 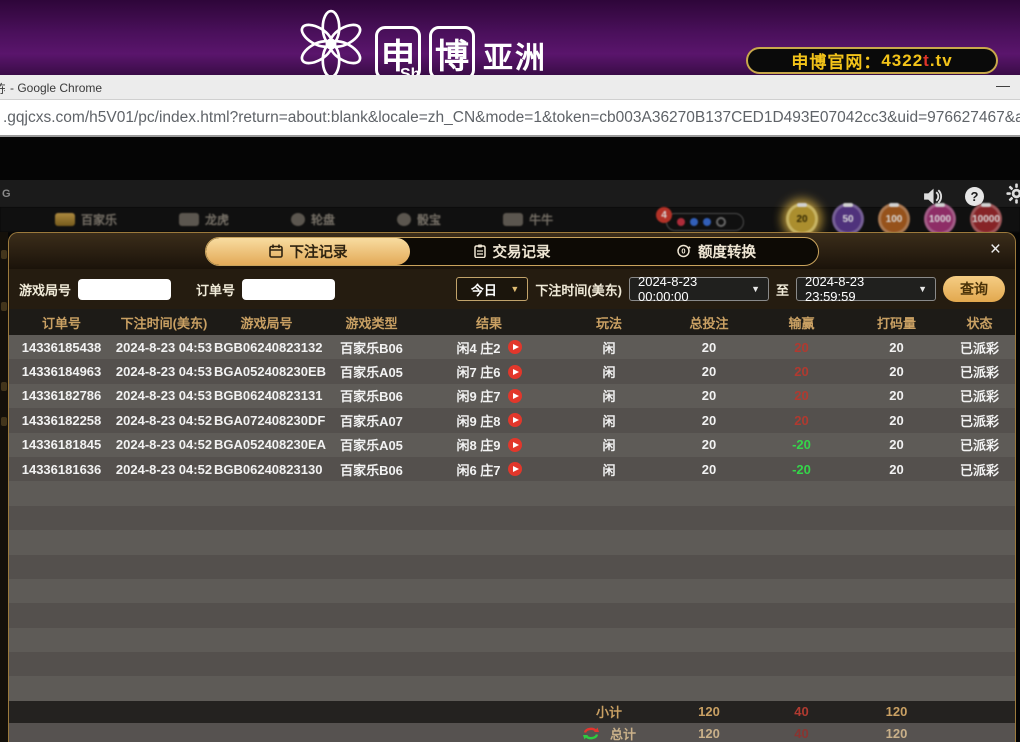 I want to click on bet-chips-row: 20 50 100 1000 10000, so click(x=894, y=219).